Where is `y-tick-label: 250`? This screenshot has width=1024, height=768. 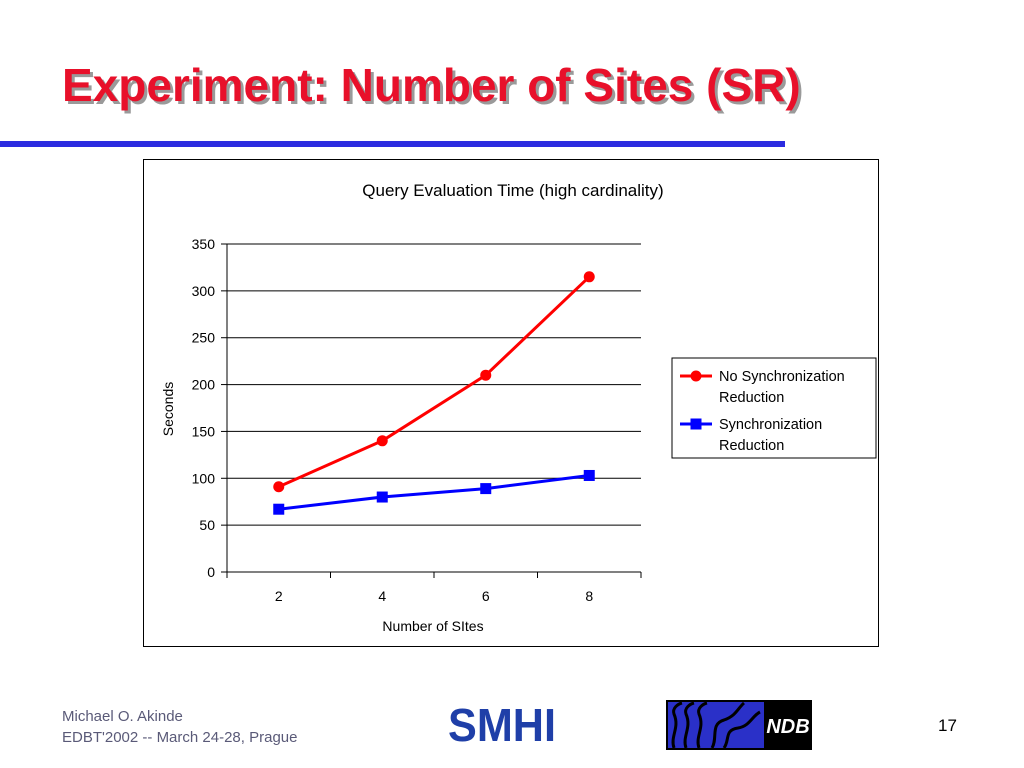 y-tick-label: 250 is located at coordinates (204, 338).